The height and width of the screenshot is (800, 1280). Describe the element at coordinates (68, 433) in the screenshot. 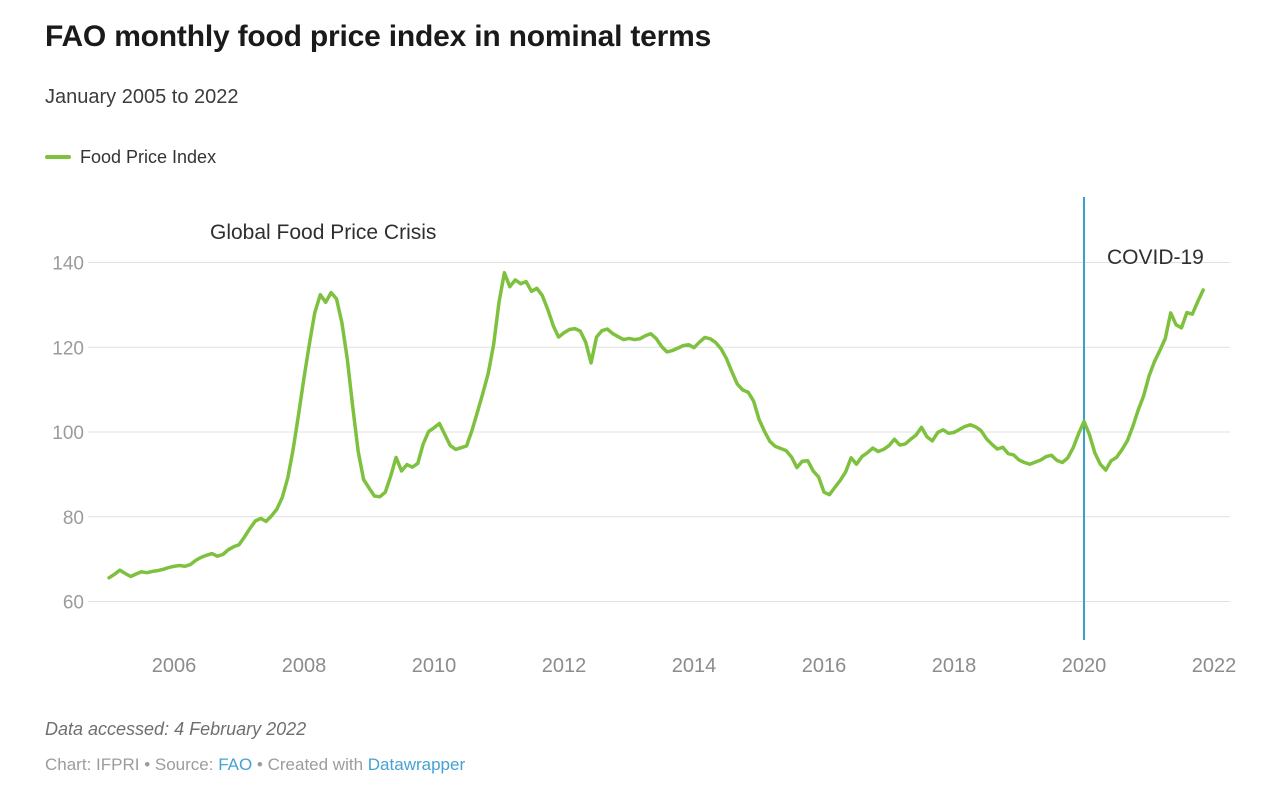

I see `y-tick-label: 100` at that location.